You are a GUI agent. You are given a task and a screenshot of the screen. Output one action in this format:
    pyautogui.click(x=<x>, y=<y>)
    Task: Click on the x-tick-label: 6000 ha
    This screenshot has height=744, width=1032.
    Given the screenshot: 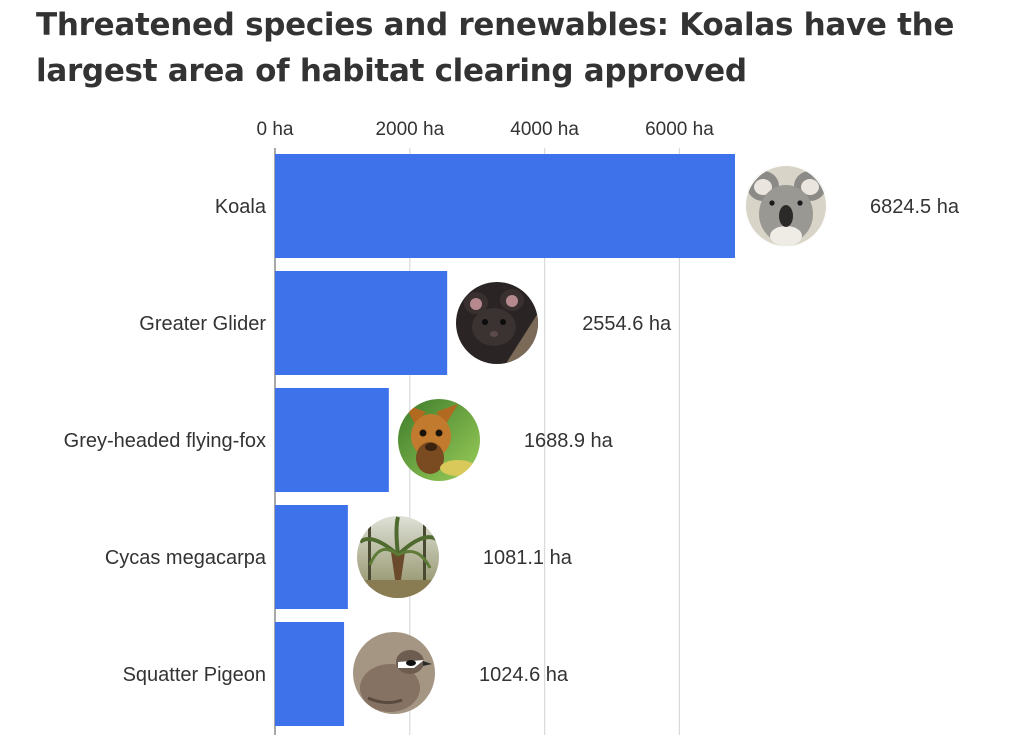 What is the action you would take?
    pyautogui.click(x=679, y=129)
    